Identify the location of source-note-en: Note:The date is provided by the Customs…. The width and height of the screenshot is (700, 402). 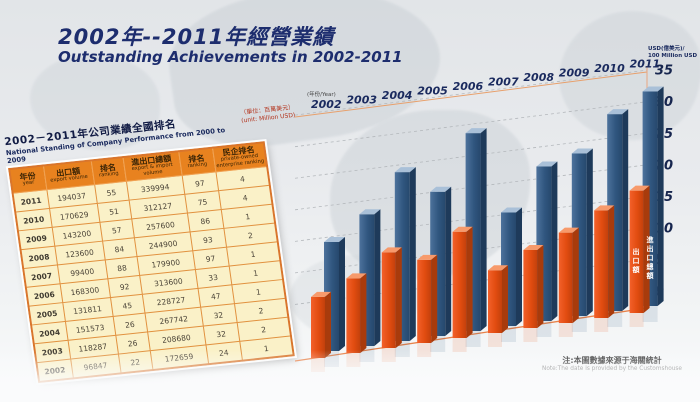
(612, 369).